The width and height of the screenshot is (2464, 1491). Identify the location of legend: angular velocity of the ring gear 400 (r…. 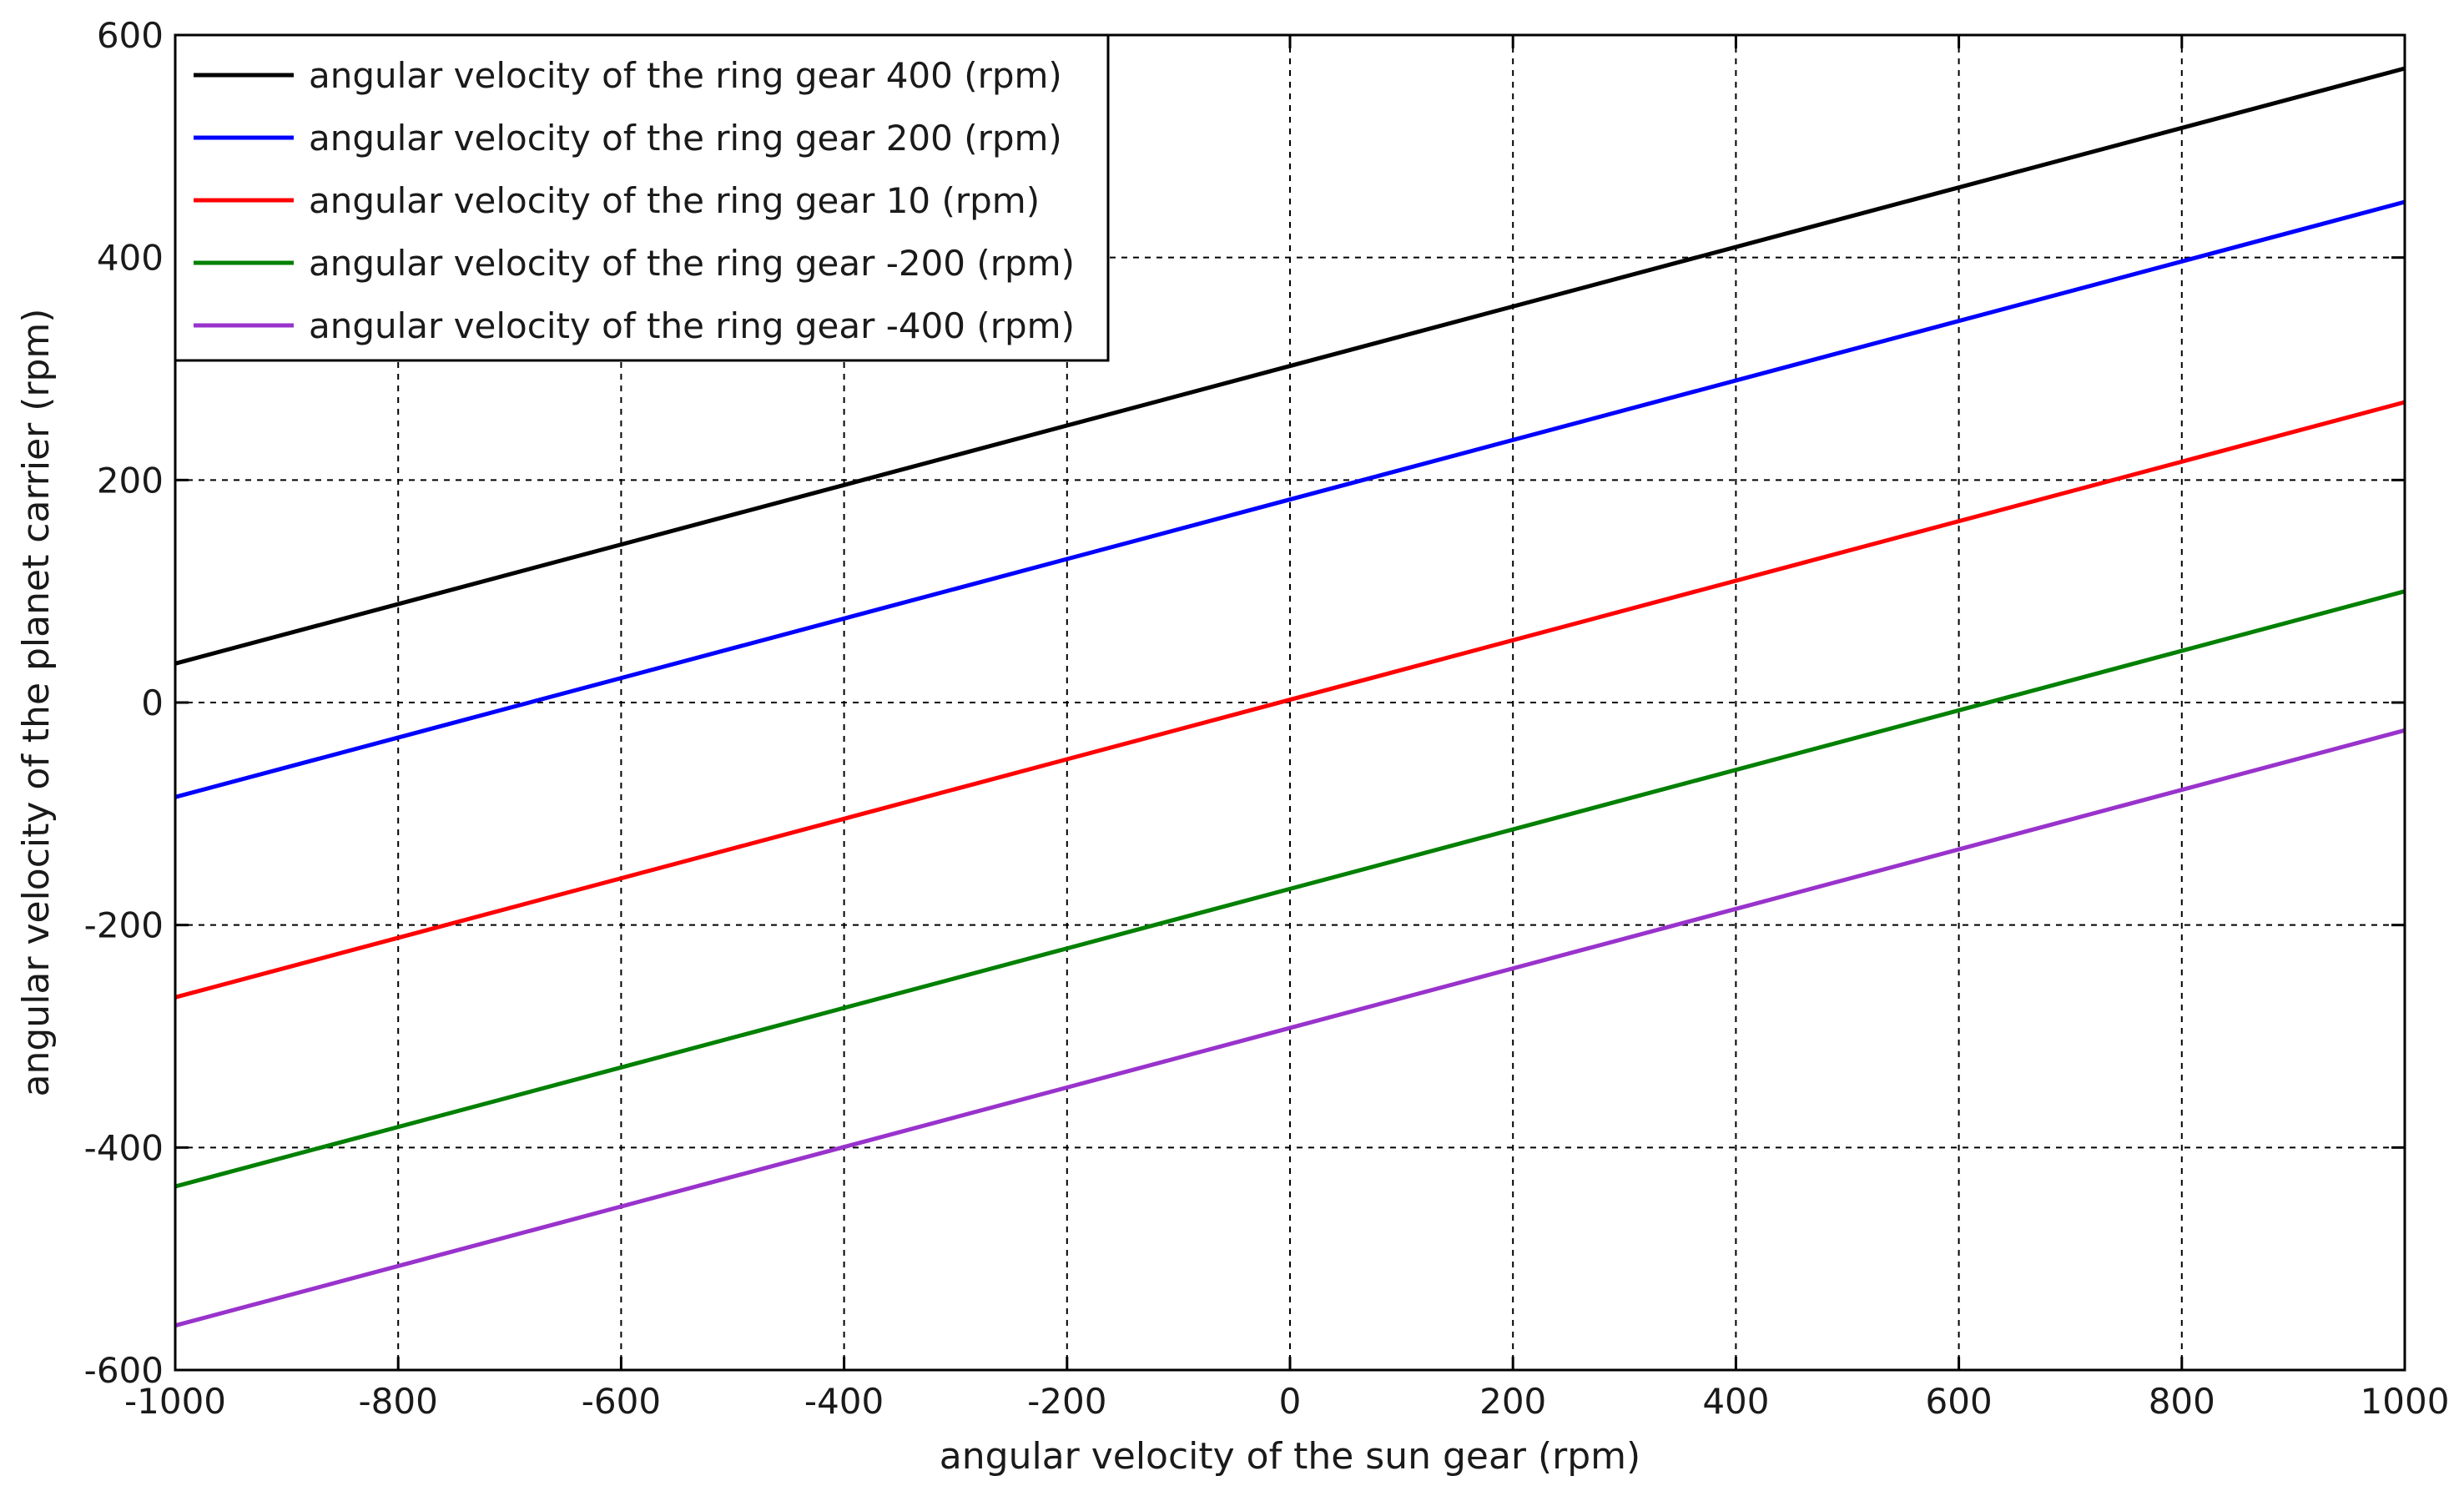
(642, 198).